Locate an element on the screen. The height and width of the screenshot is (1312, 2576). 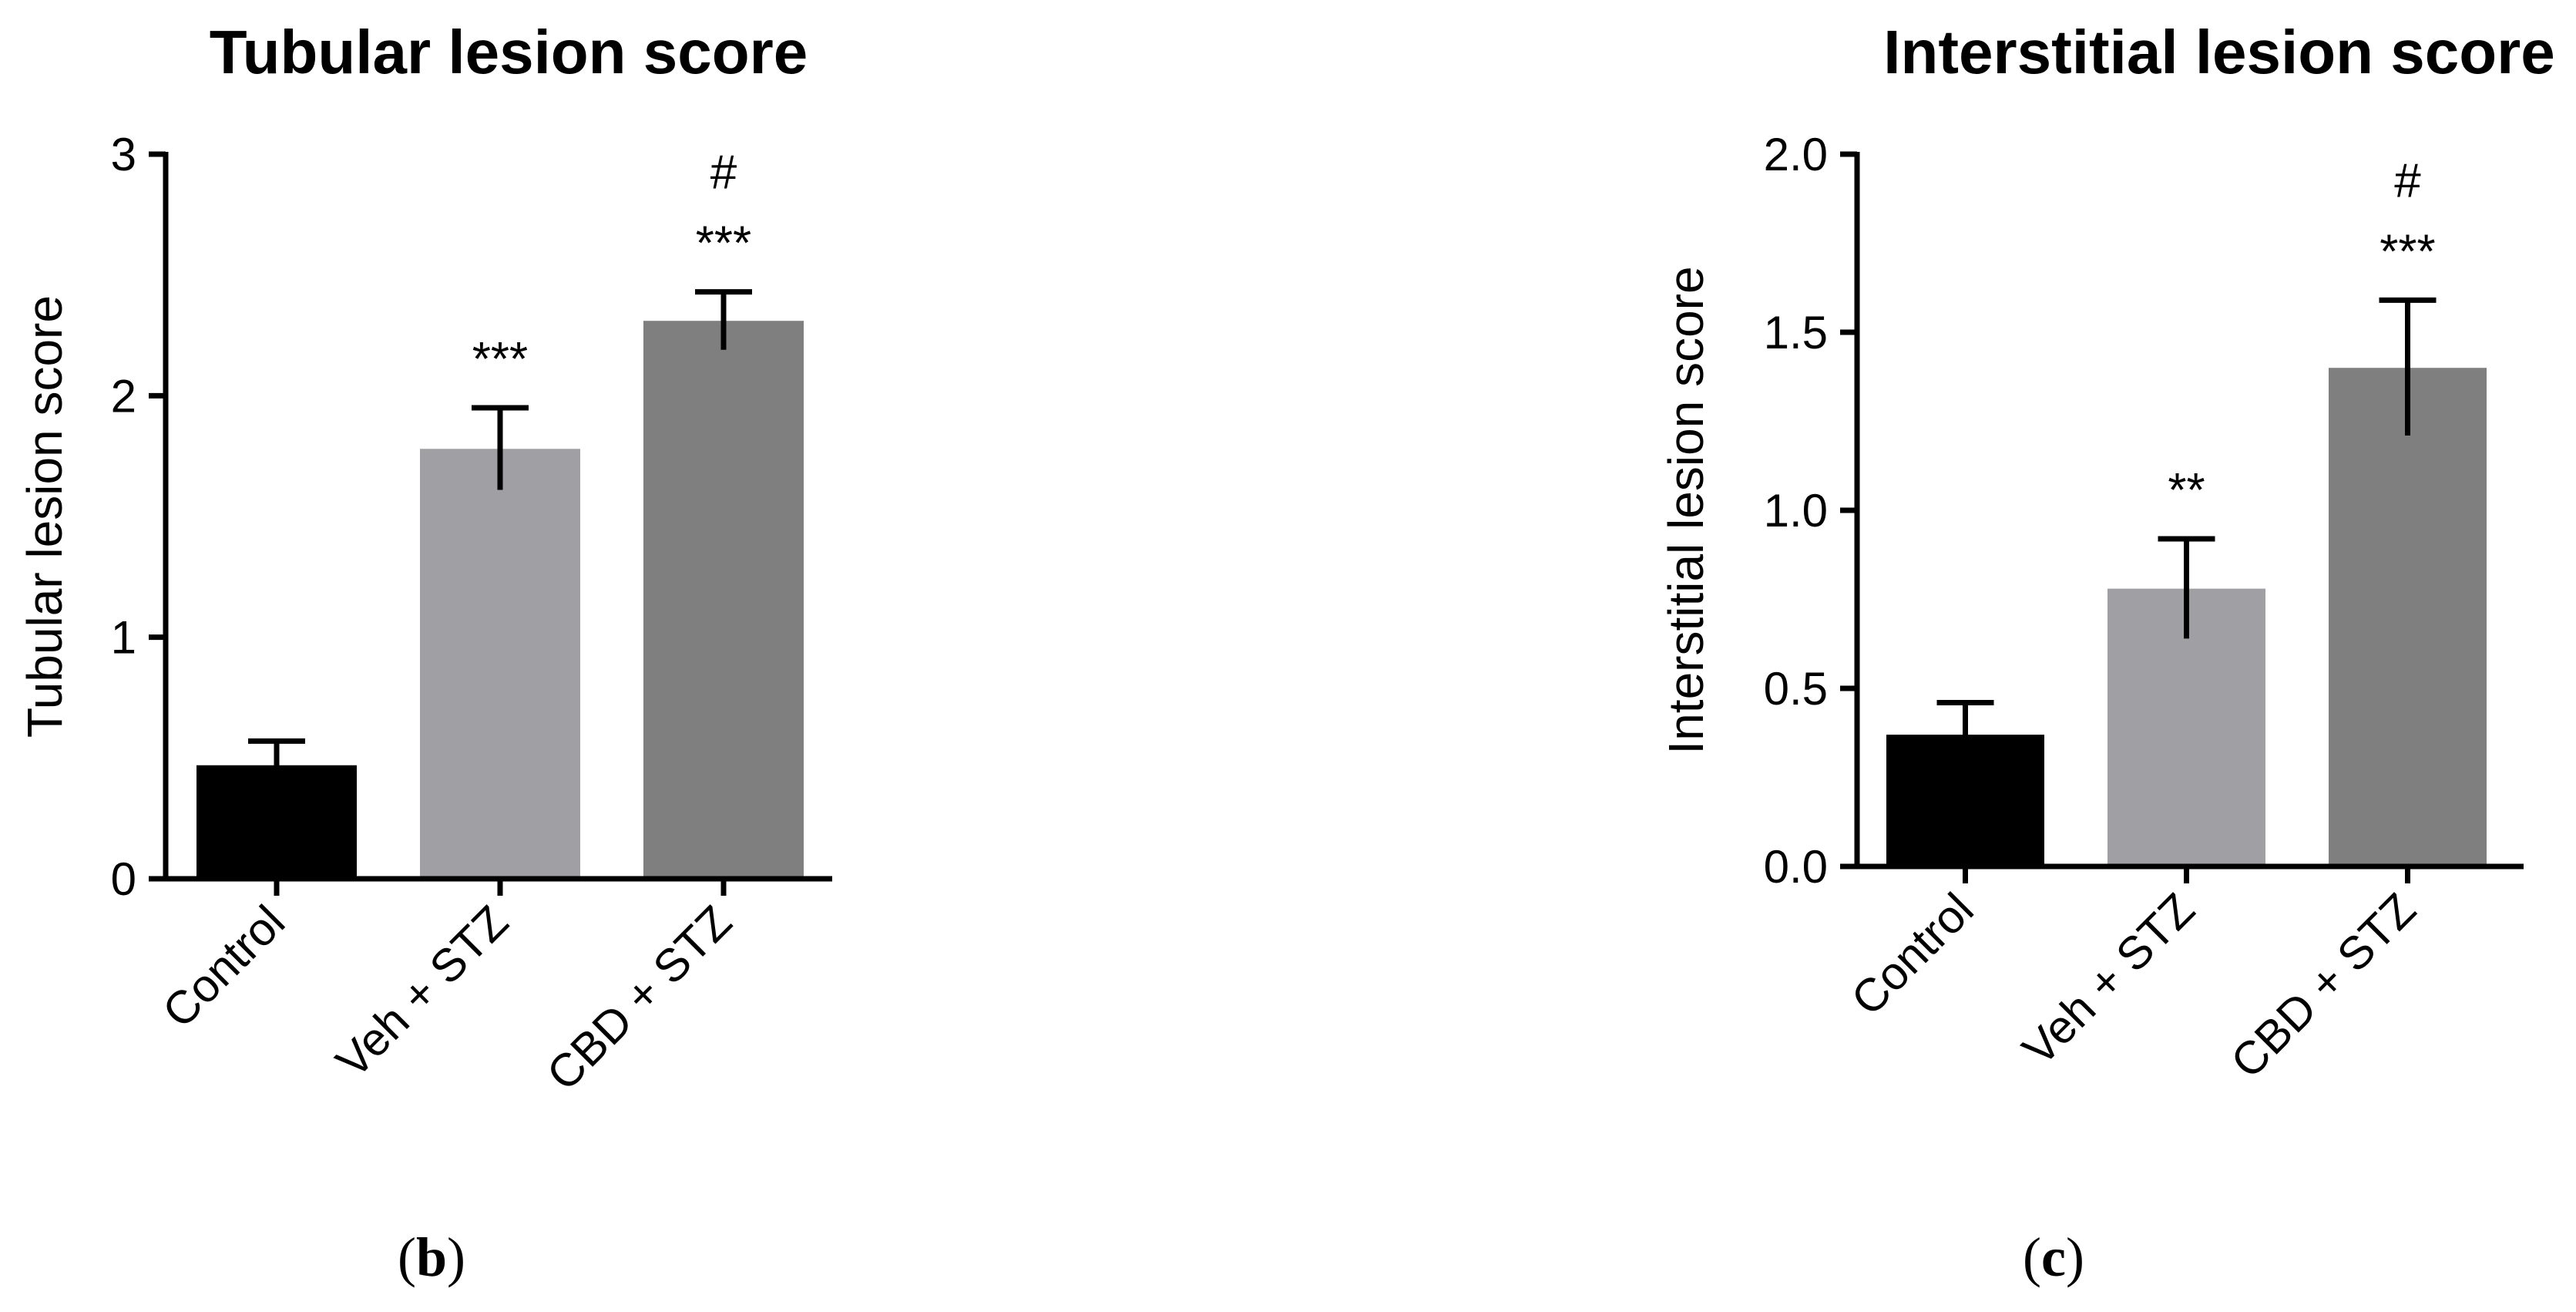
panel-label-letter: b is located at coordinates (431, 1257).